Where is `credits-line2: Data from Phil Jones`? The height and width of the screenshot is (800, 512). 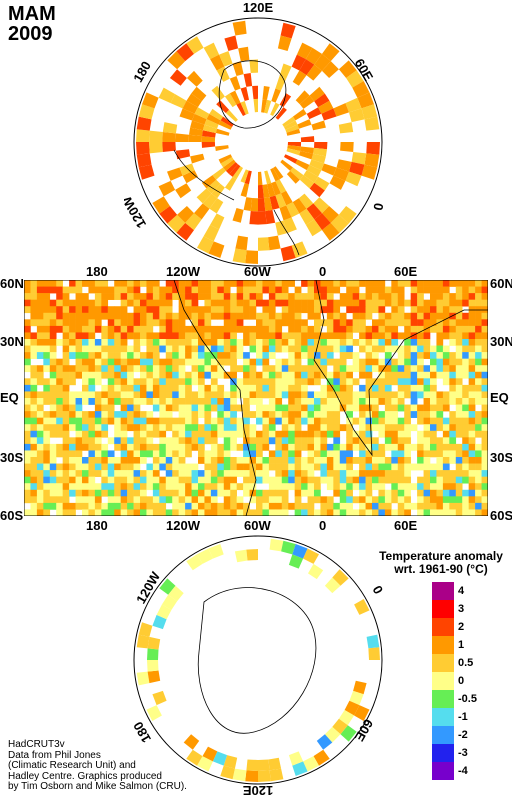
credits-line2: Data from Phil Jones is located at coordinates (54, 755).